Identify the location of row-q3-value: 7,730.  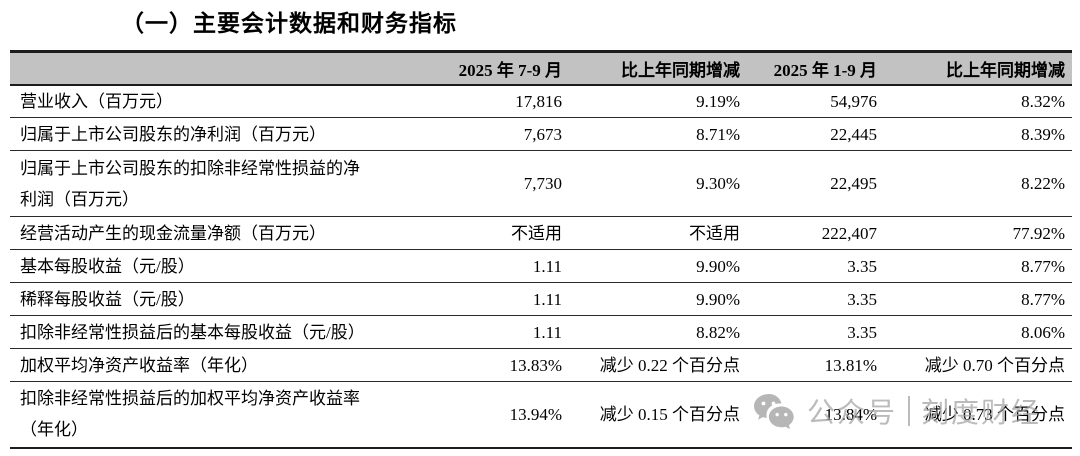
(542, 183).